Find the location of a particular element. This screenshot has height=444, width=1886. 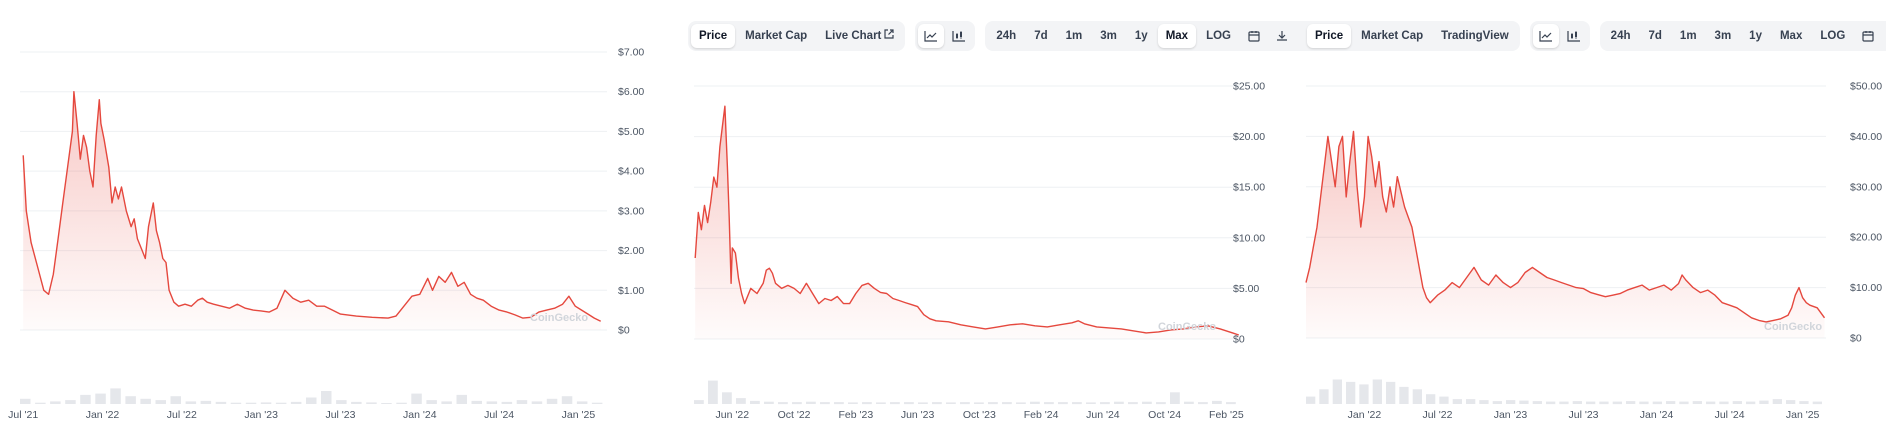

y-tick-label: $5.00 is located at coordinates (1246, 289).